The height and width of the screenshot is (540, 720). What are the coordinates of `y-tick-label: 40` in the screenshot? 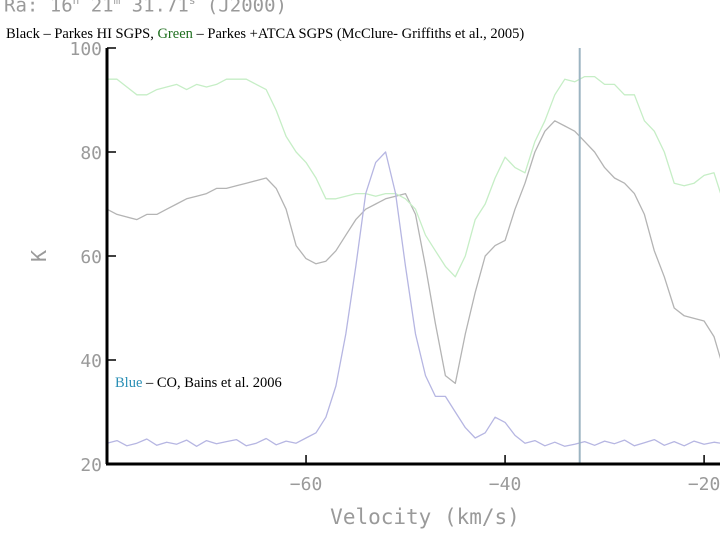 It's located at (91, 361).